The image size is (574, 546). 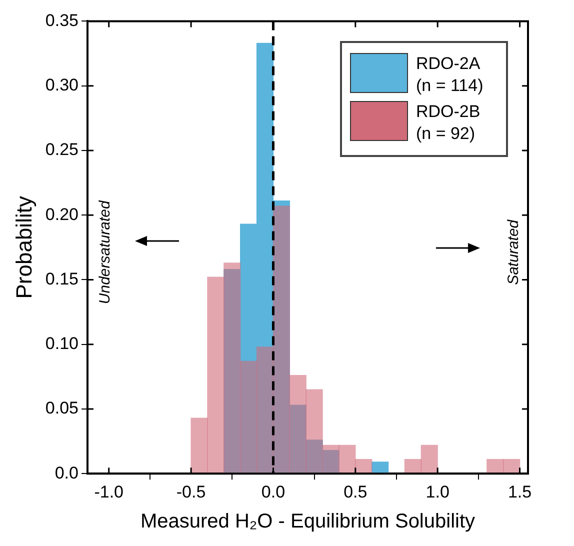 What do you see at coordinates (61, 20) in the screenshot?
I see `y-tick-label: 0.35` at bounding box center [61, 20].